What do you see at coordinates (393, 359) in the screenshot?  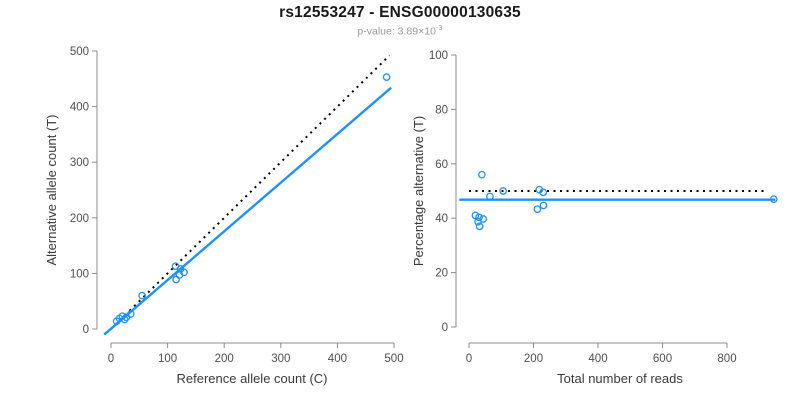 I see `x-tick-label: 500` at bounding box center [393, 359].